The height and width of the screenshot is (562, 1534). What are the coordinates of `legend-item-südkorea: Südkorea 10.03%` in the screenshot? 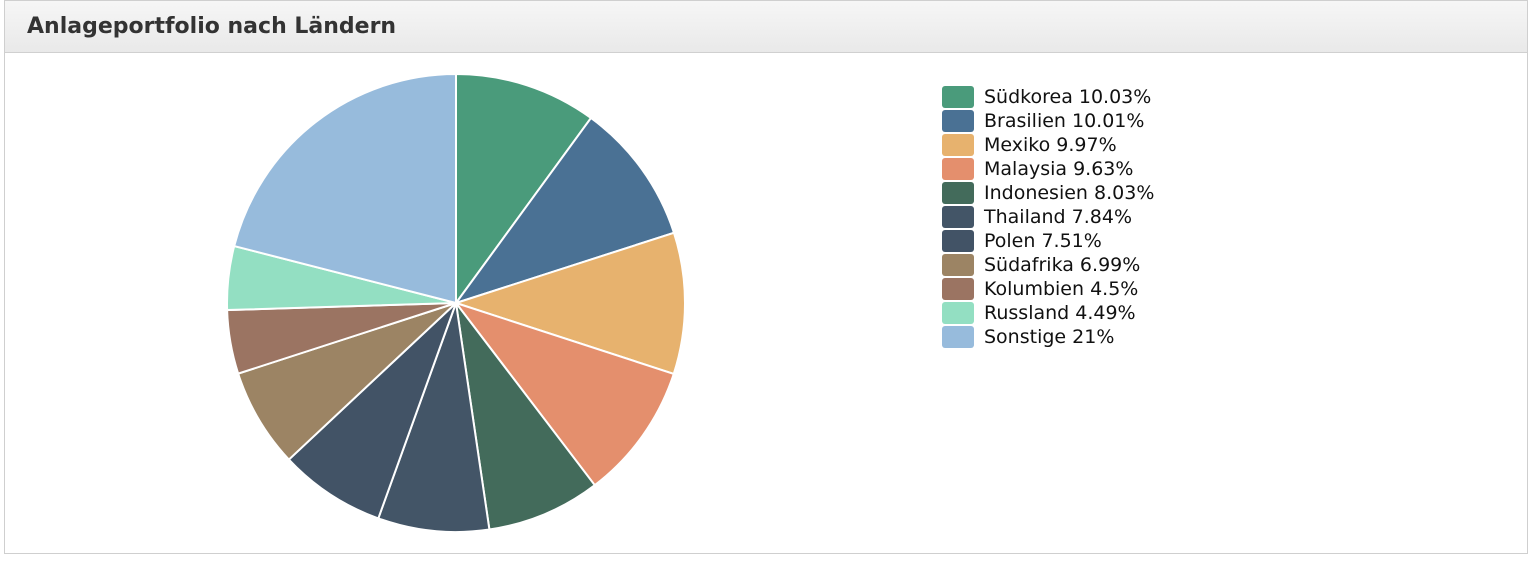 It's located at (1048, 97).